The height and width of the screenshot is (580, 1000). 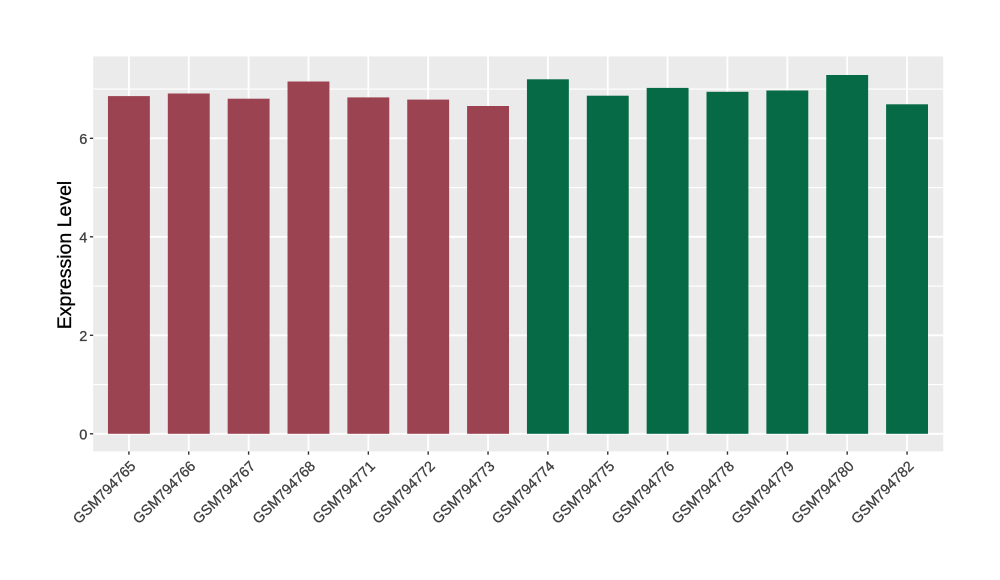 I want to click on svg-text: 4, so click(x=83, y=239).